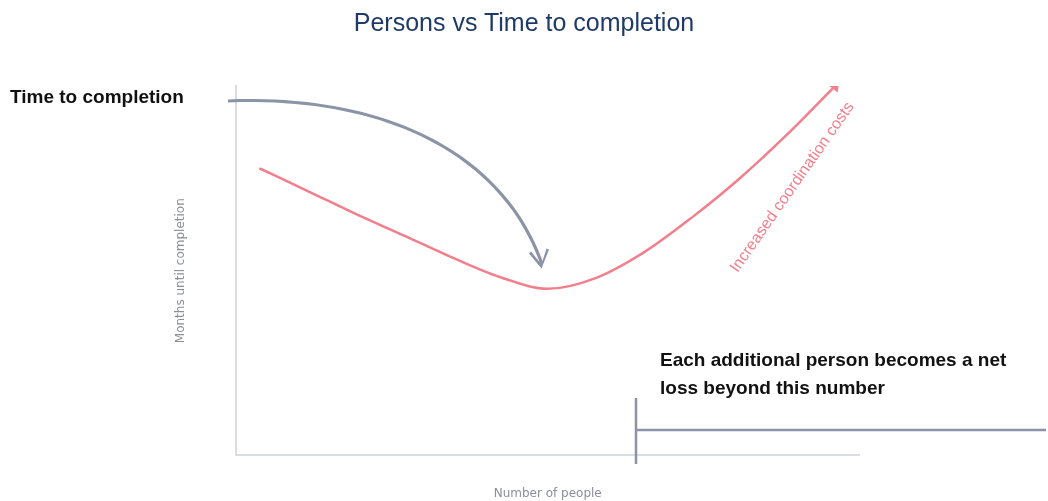 The height and width of the screenshot is (501, 1048). Describe the element at coordinates (524, 22) in the screenshot. I see `chart-title: Persons vs Time to completion` at that location.